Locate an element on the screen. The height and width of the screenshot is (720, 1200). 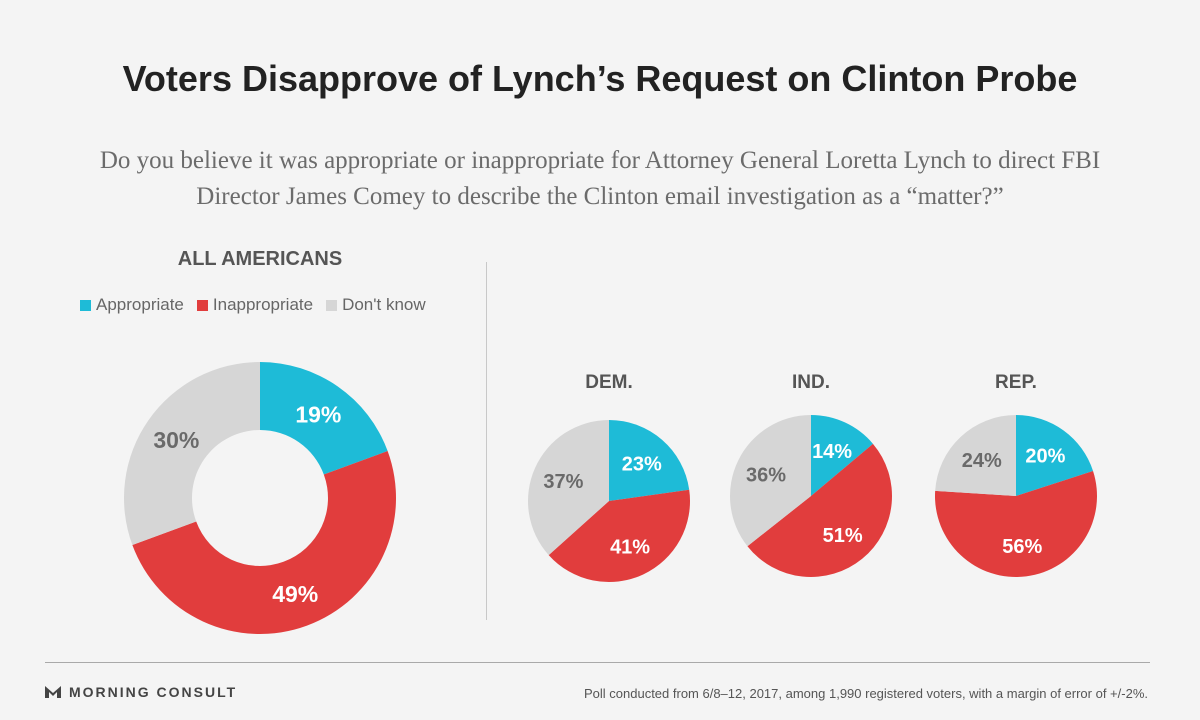
rep-pie: REP. 20% 56% 24% is located at coordinates (1015, 475).